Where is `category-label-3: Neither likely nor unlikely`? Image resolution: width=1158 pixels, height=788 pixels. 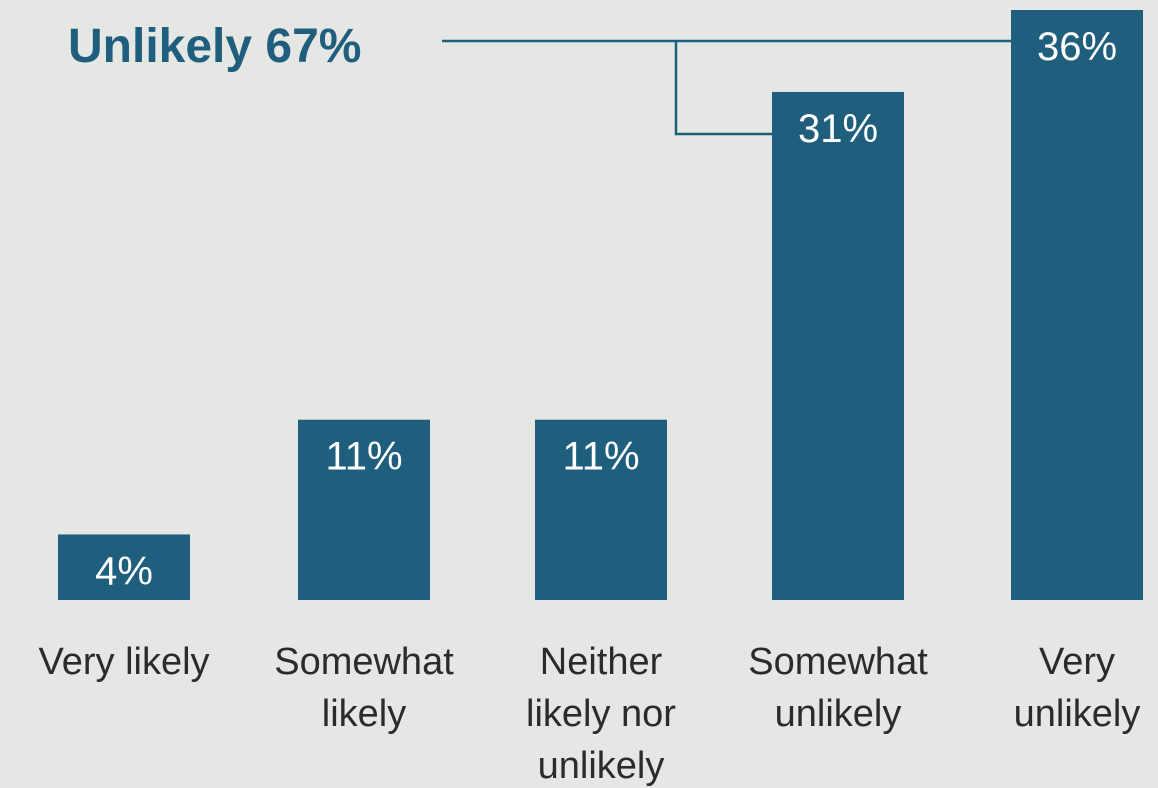 category-label-3: Neither likely nor unlikely is located at coordinates (601, 714).